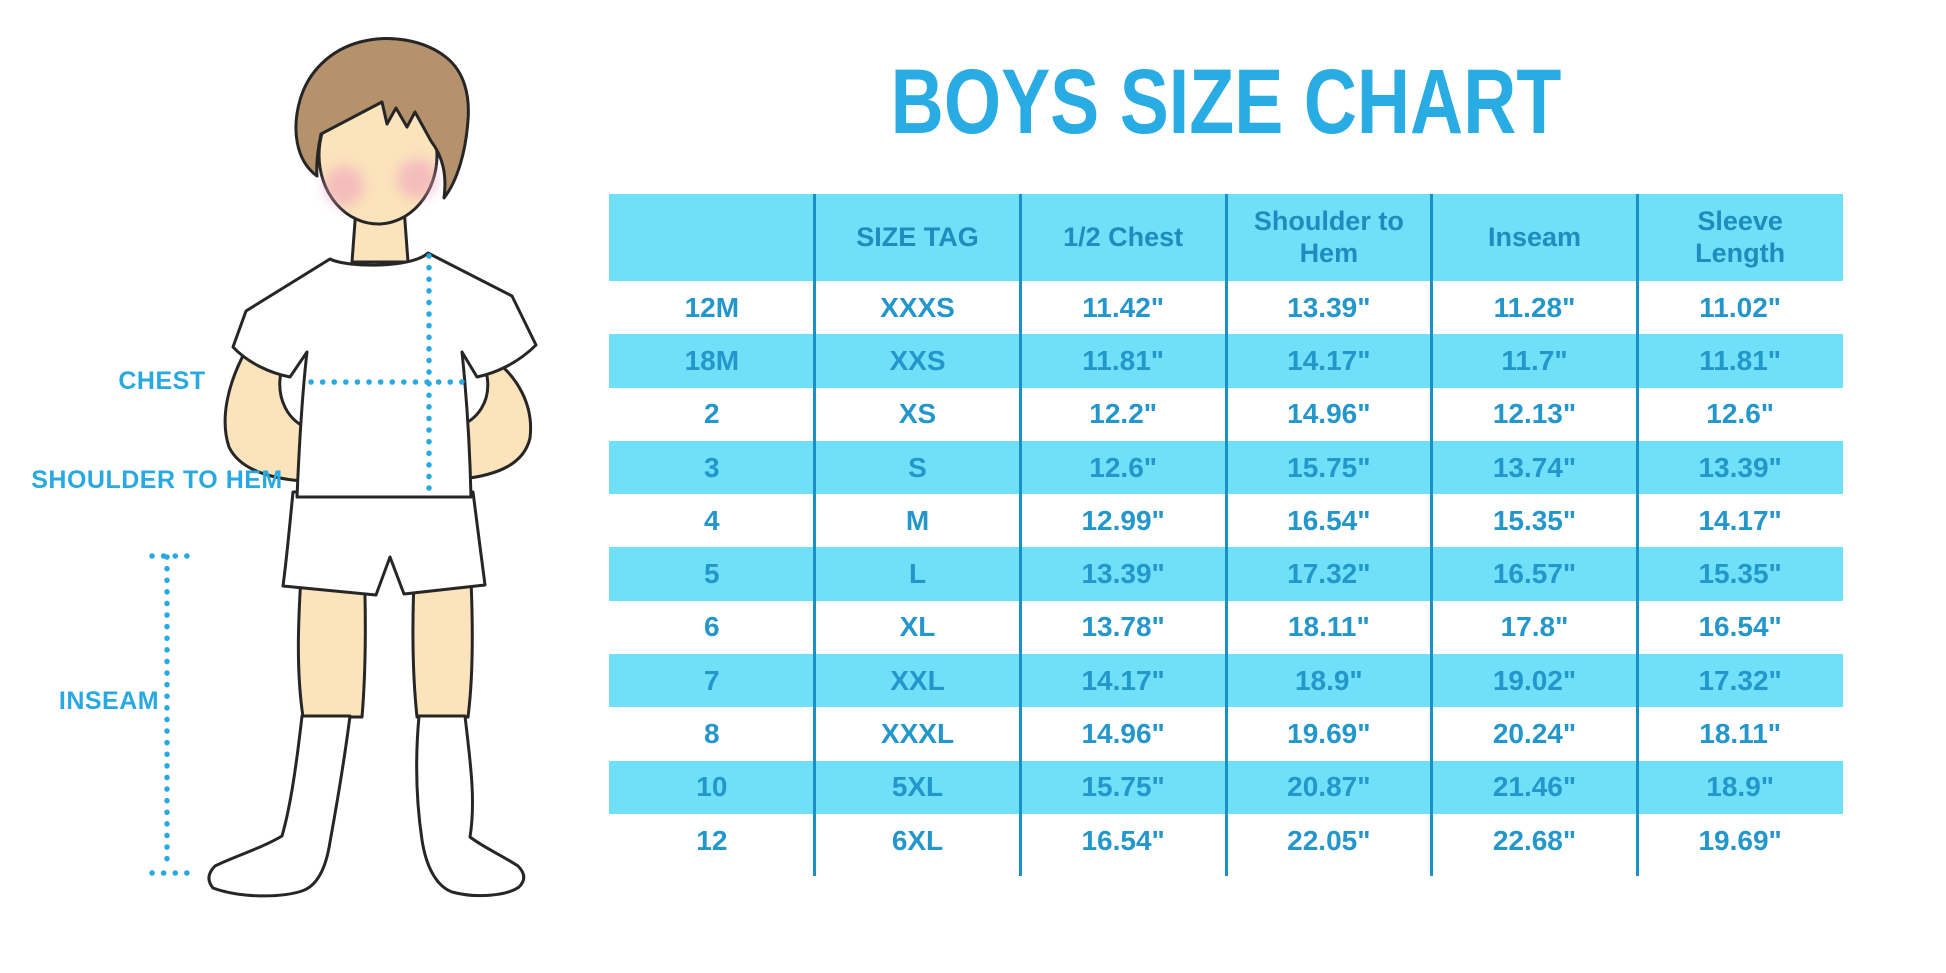 The image size is (1946, 973). What do you see at coordinates (417, 179) in the screenshot?
I see `cheek-right` at bounding box center [417, 179].